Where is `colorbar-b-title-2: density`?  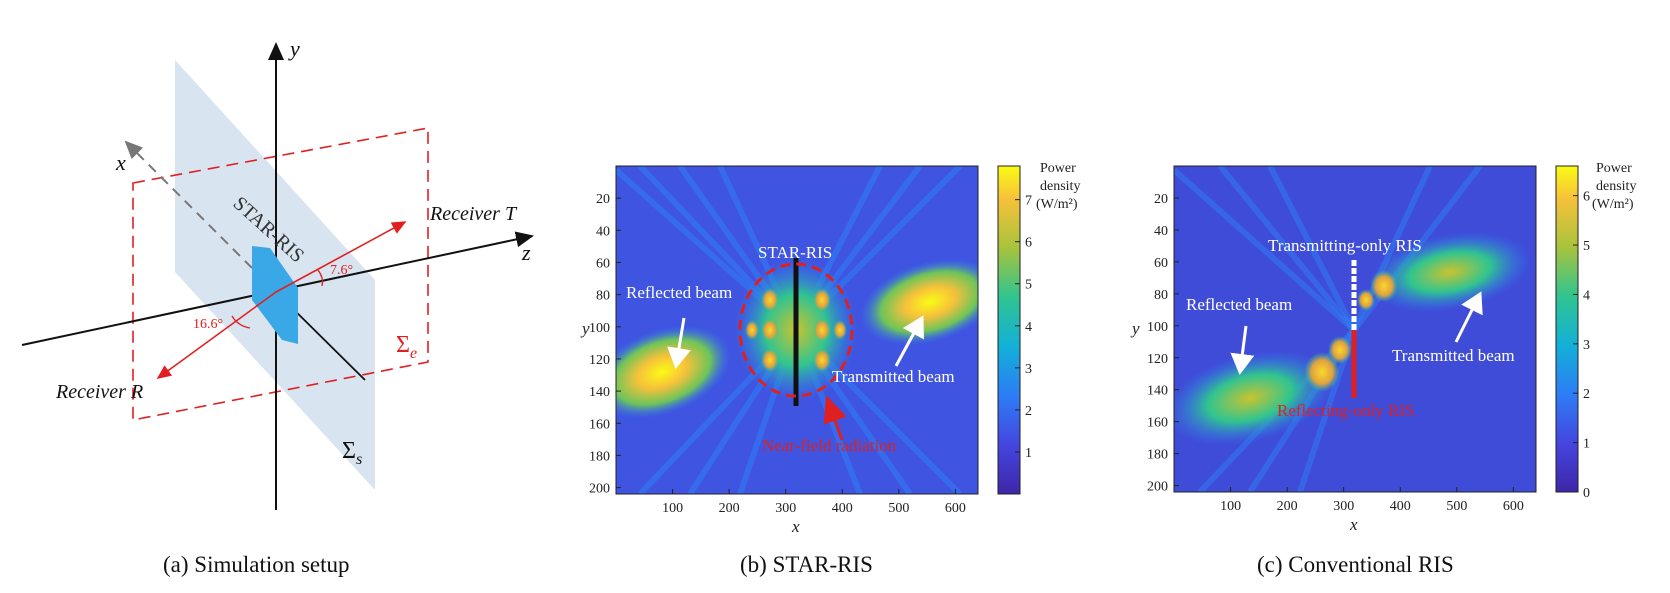
colorbar-b-title-2: density is located at coordinates (1060, 186).